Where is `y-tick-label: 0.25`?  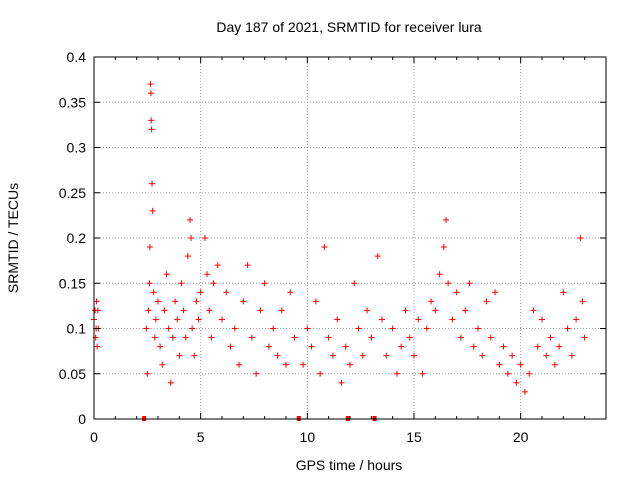
y-tick-label: 0.25 is located at coordinates (72, 193).